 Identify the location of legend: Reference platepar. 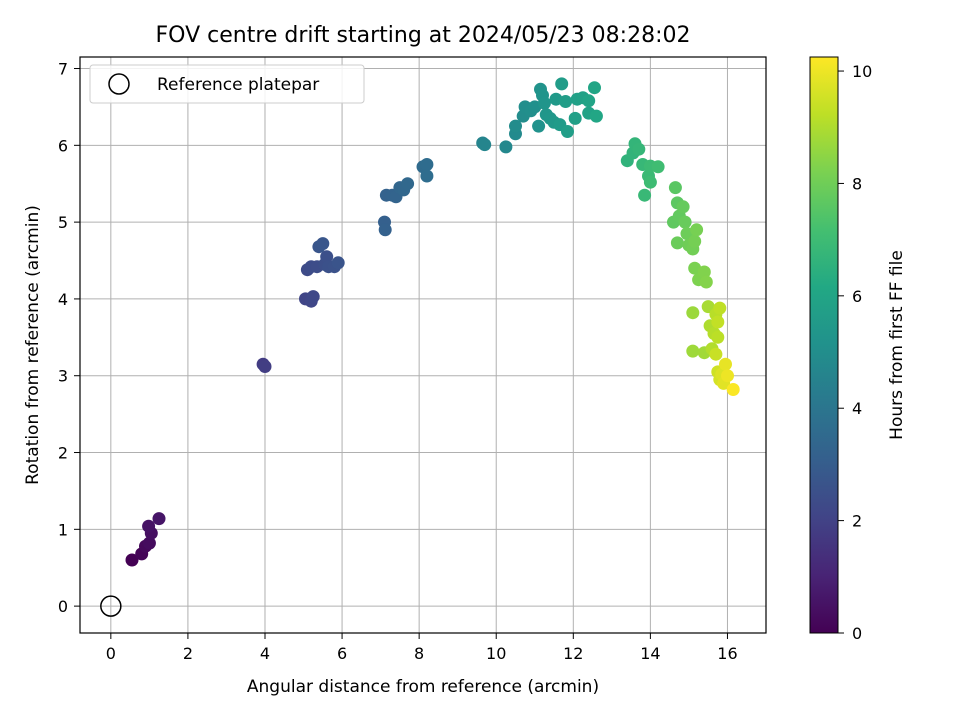
(227, 84).